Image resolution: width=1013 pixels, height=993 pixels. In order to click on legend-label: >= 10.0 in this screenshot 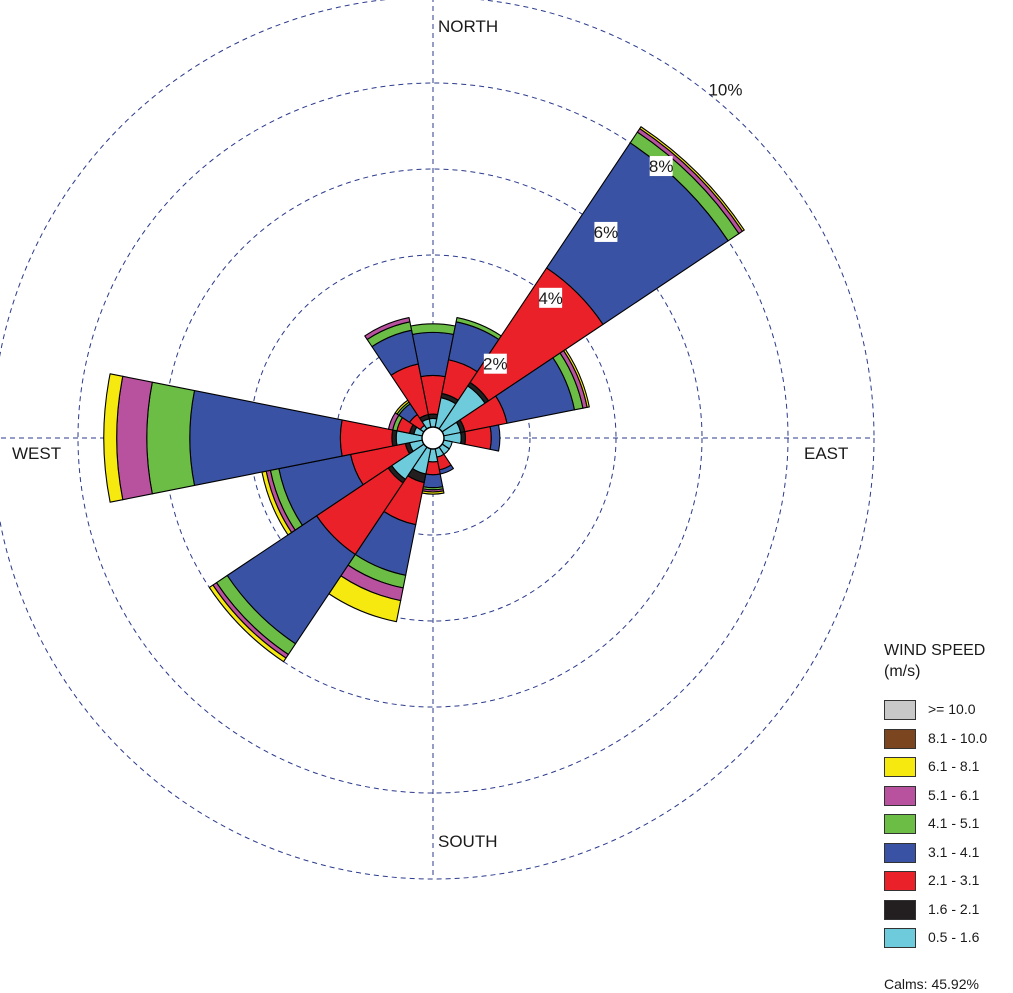, I will do `click(952, 709)`.